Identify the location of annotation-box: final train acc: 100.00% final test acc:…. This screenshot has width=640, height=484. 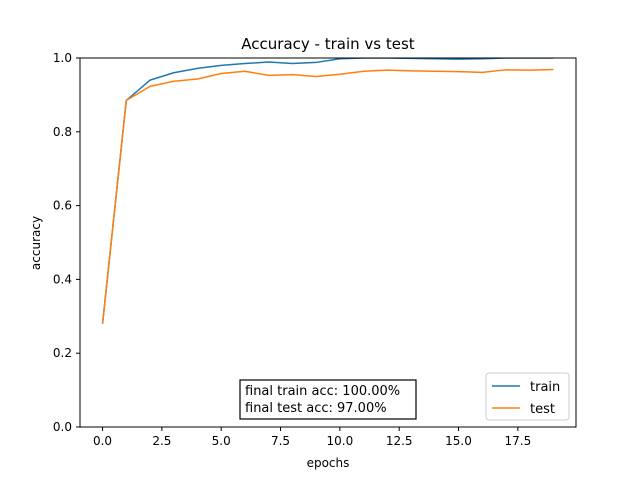
(328, 399).